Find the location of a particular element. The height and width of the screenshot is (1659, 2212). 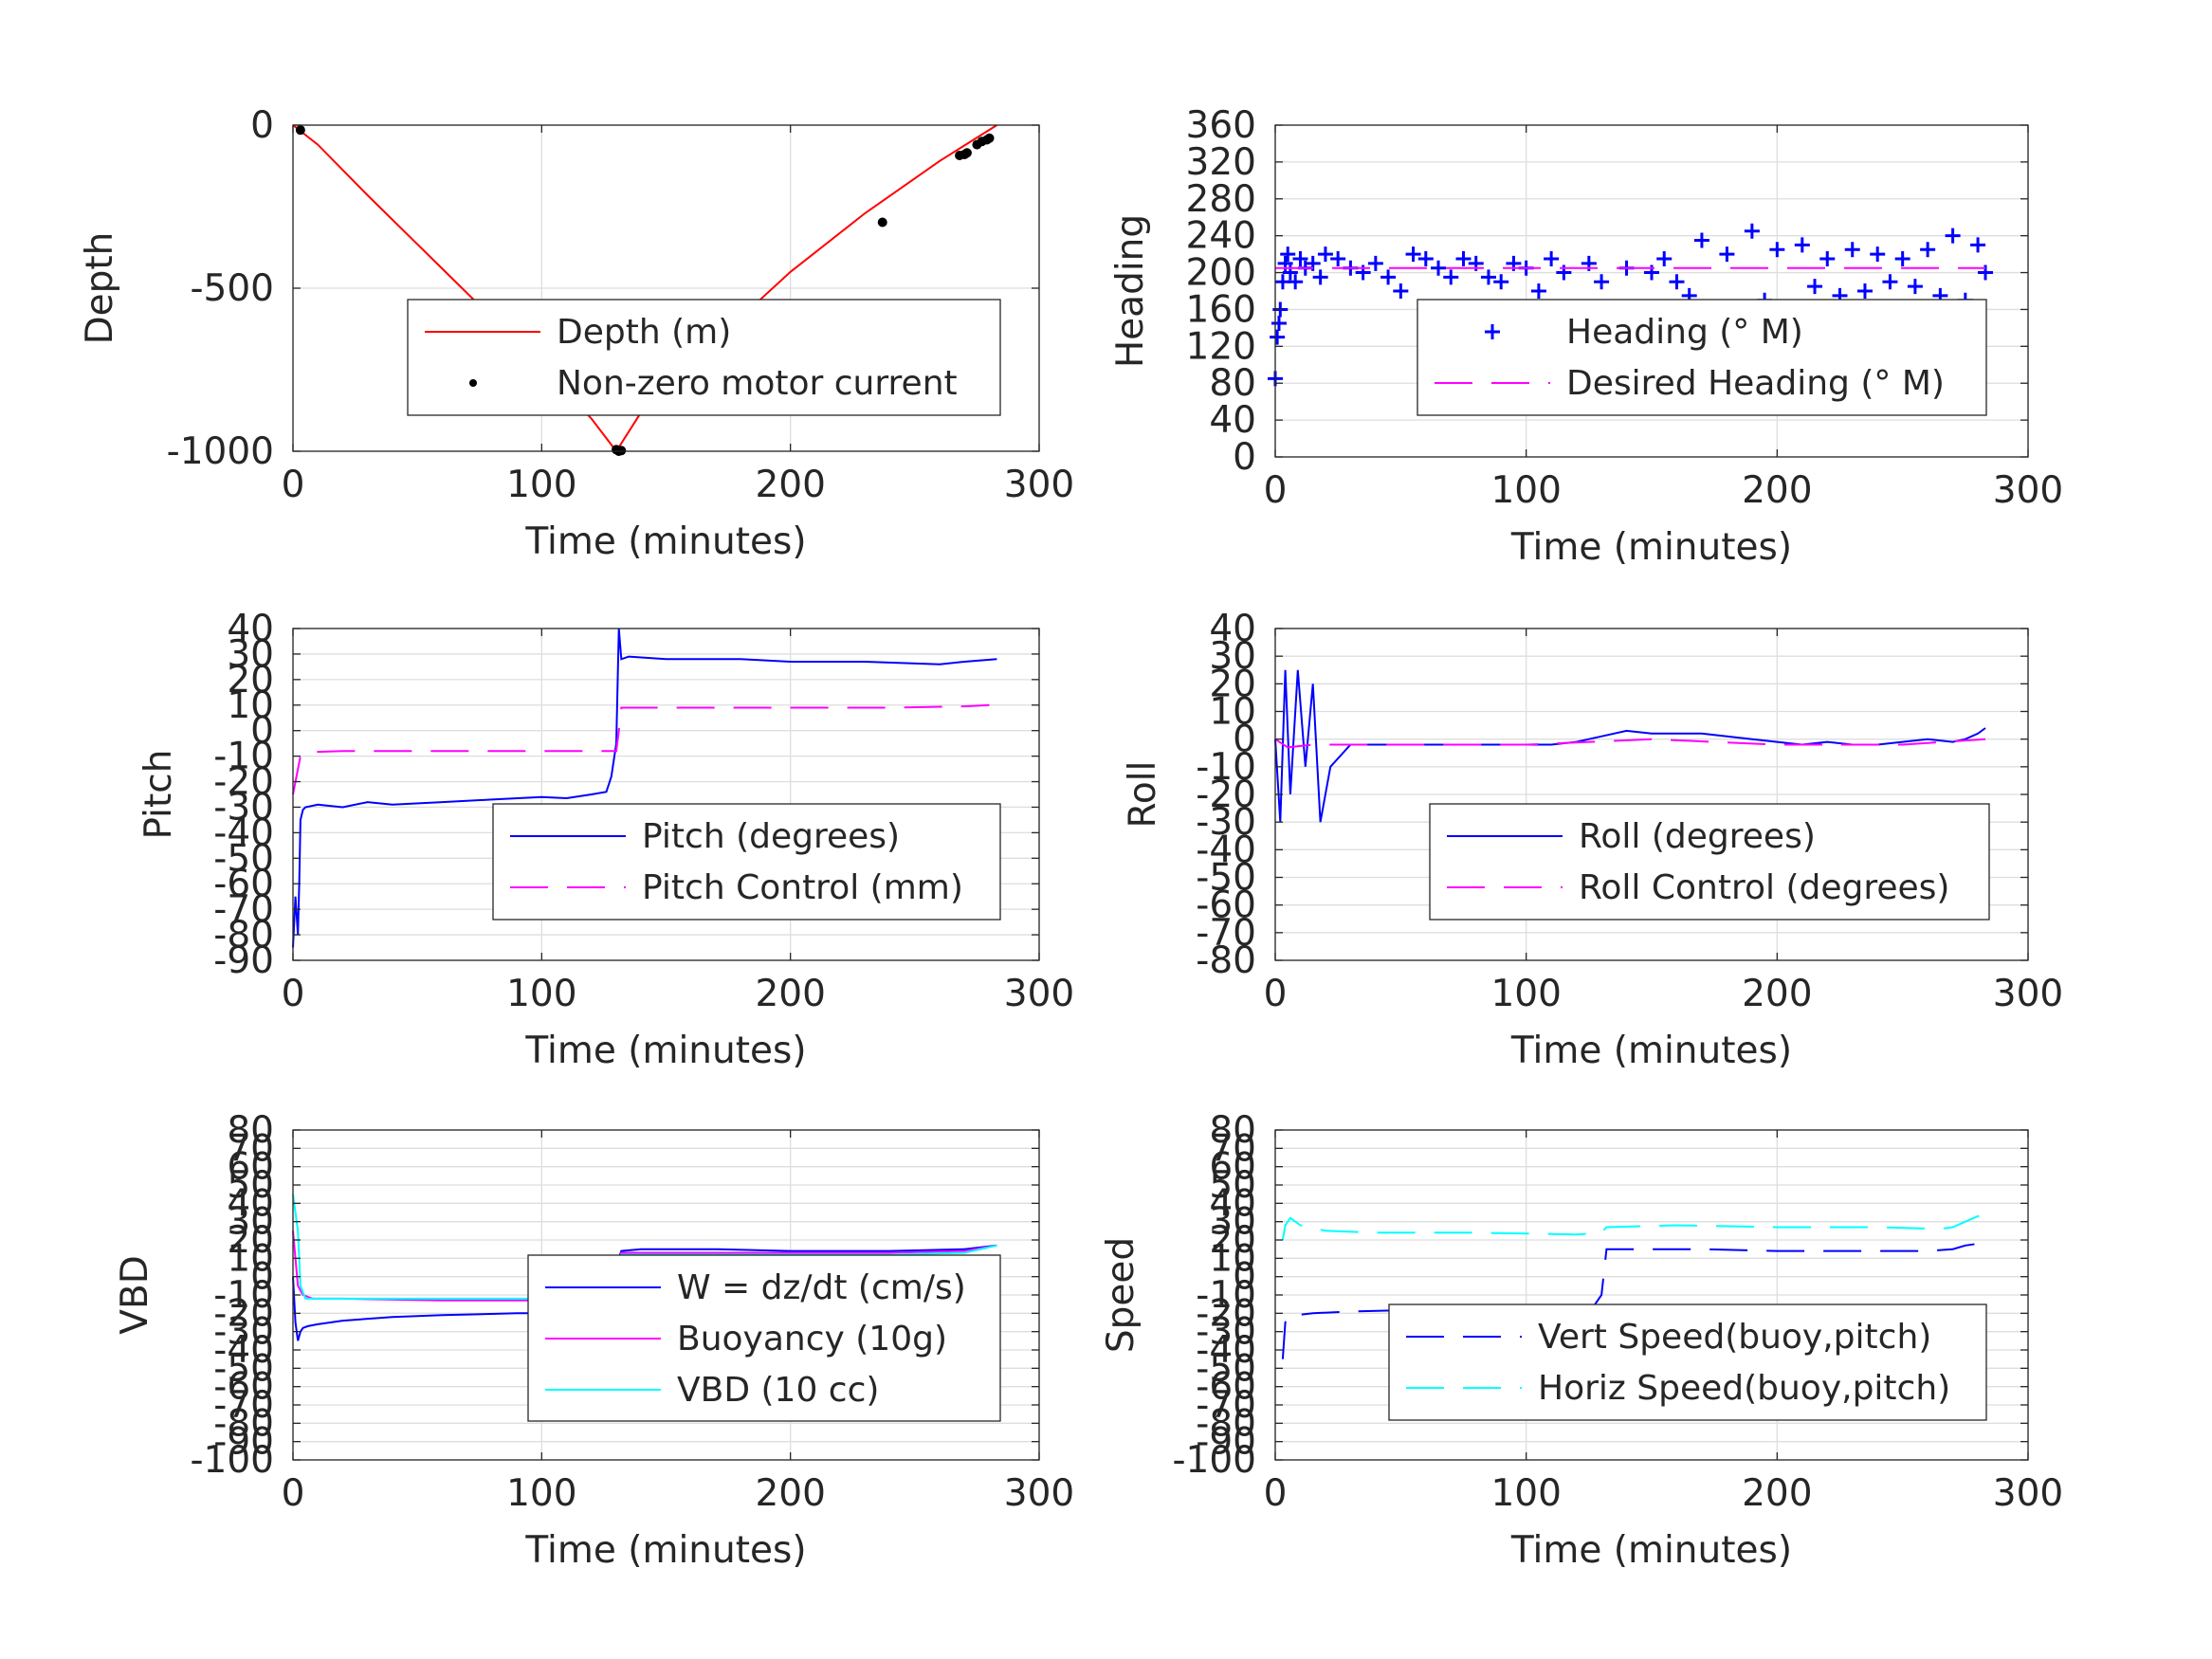

y-axis-label: Depth is located at coordinates (100, 288).